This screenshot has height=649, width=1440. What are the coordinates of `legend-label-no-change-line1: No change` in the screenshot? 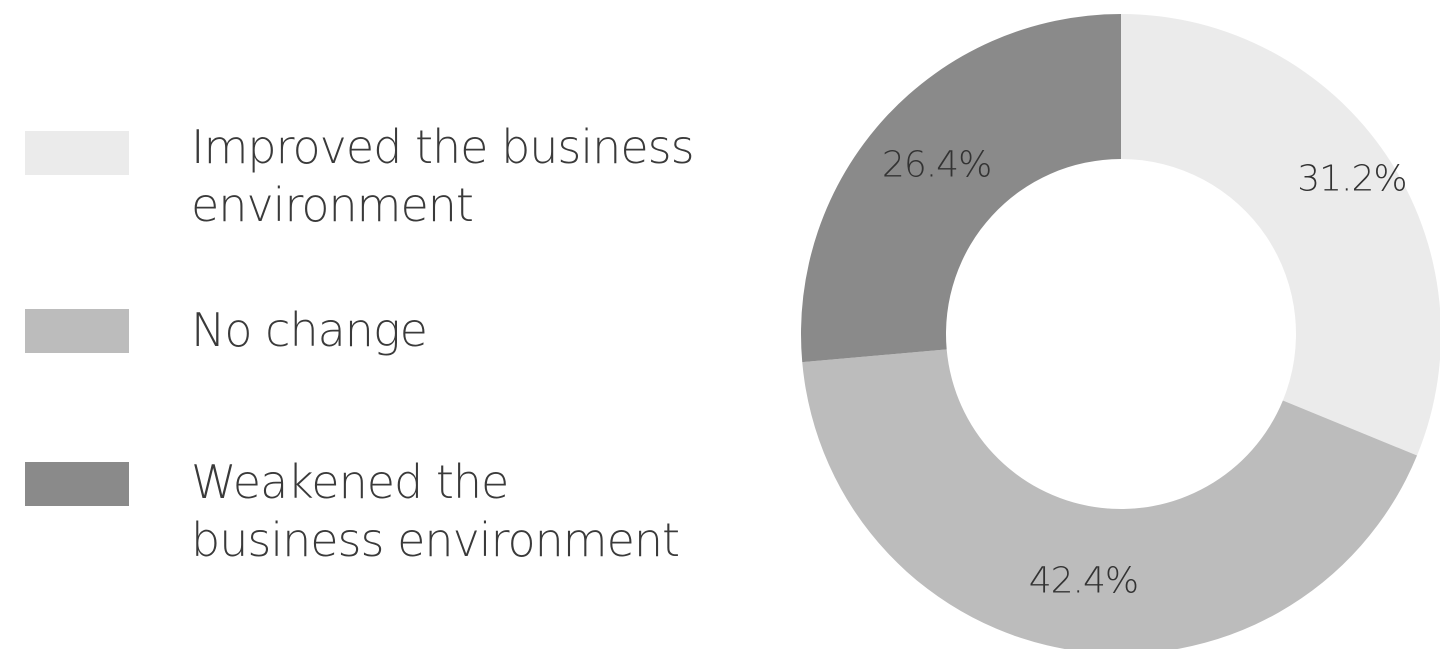 It's located at (309, 330).